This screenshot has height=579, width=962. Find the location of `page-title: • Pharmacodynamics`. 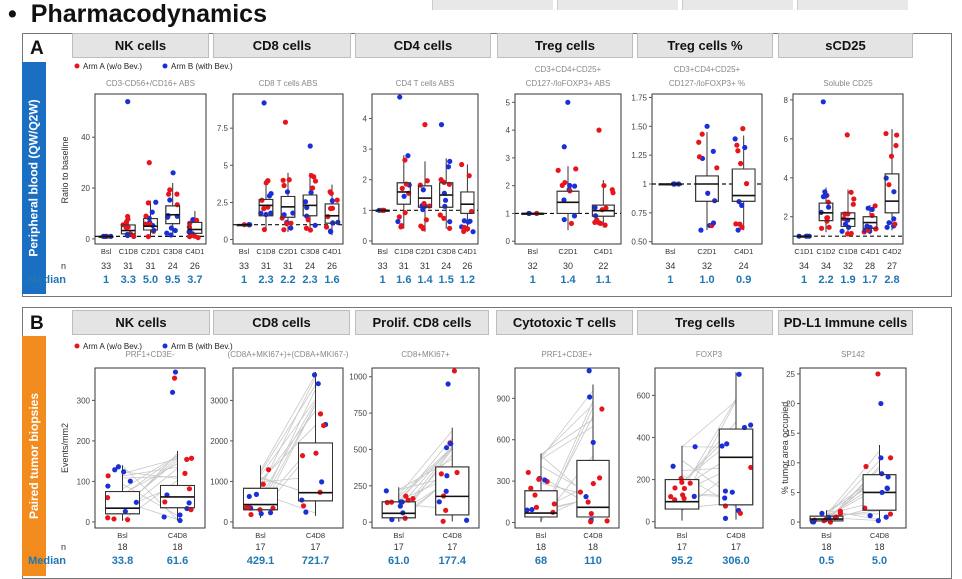

page-title: • Pharmacodynamics is located at coordinates (137, 14).